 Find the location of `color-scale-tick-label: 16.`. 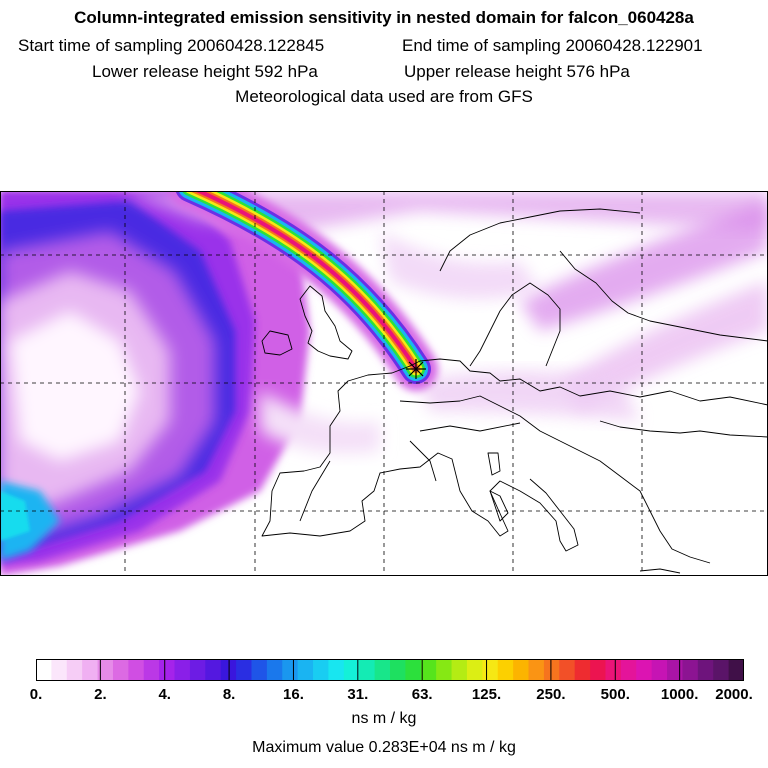

color-scale-tick-label: 16. is located at coordinates (293, 694).